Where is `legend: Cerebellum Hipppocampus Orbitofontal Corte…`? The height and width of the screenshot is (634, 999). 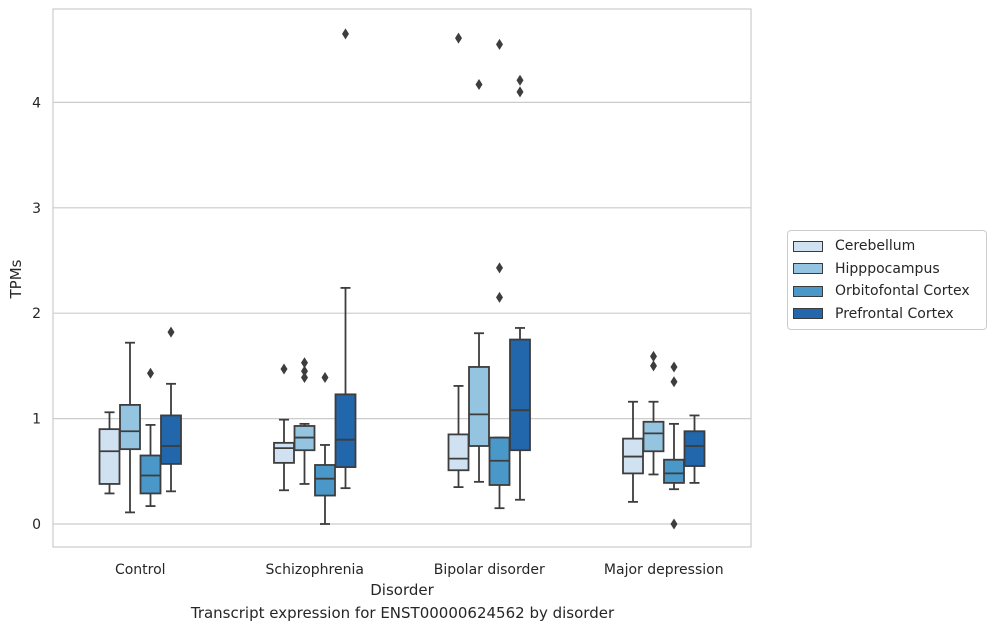
legend: Cerebellum Hipppocampus Orbitofontal Corte… is located at coordinates (887, 280).